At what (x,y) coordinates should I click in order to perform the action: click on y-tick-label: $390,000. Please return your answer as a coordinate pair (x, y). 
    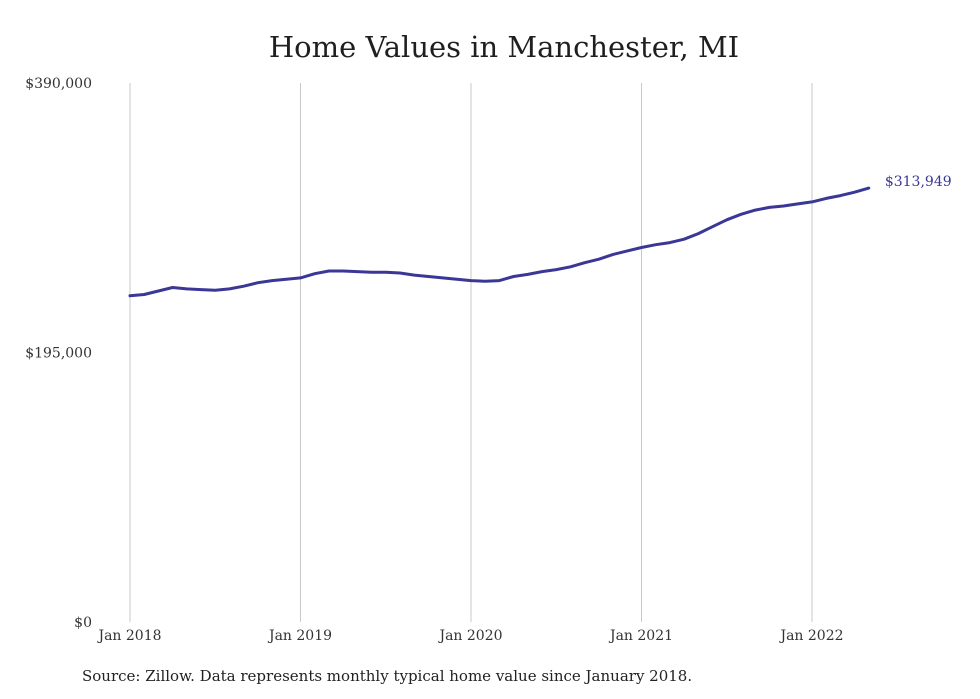
    Looking at the image, I should click on (58, 84).